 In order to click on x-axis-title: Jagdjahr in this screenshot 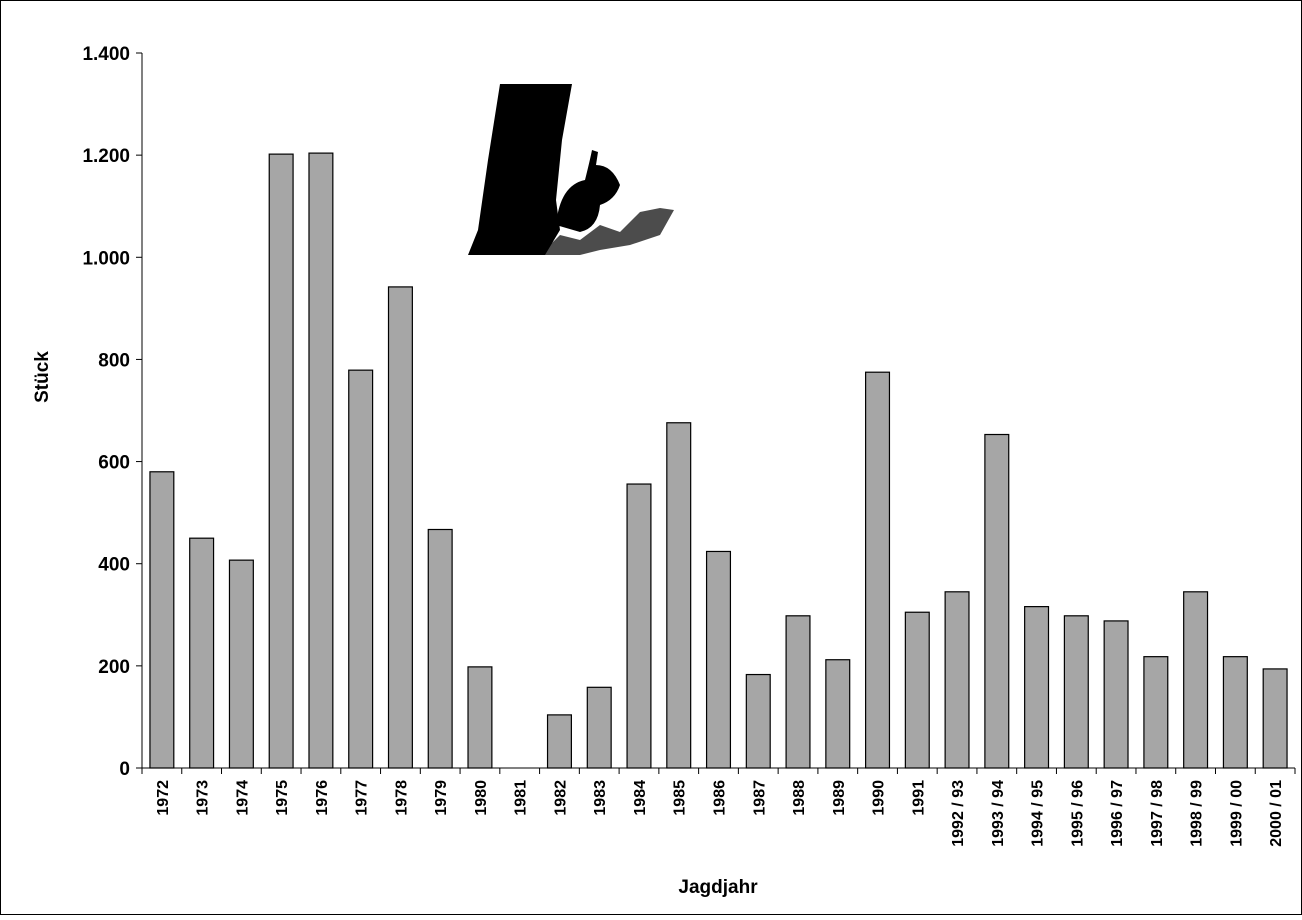, I will do `click(718, 887)`.